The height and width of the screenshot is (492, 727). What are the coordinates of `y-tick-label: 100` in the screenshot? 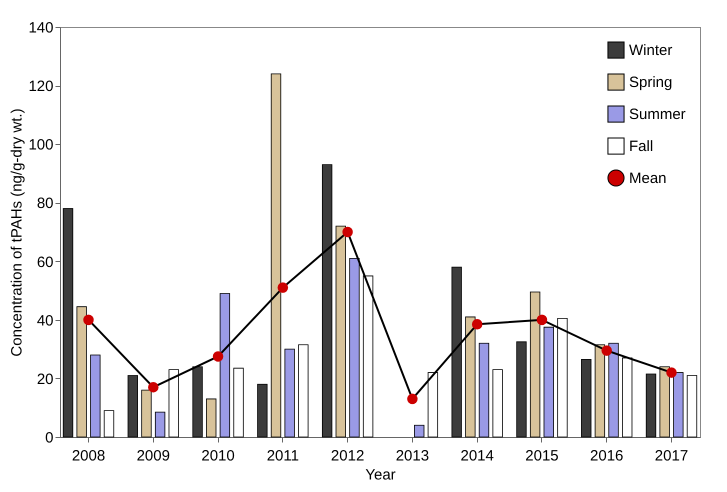 It's located at (41, 145).